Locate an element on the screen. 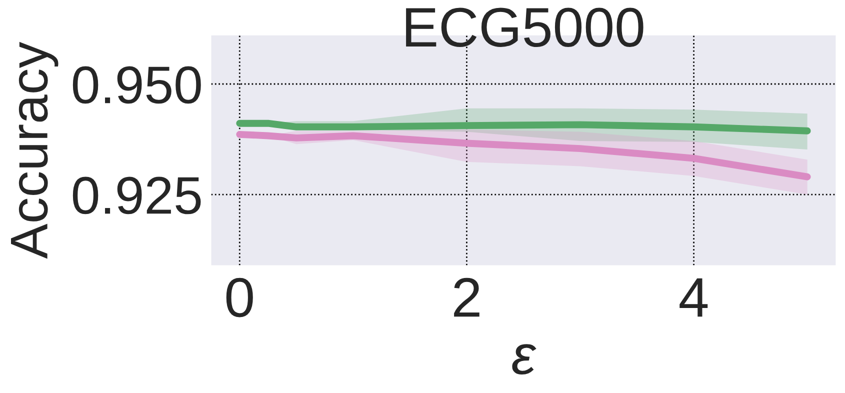  x-tick-label: 2 is located at coordinates (467, 297).